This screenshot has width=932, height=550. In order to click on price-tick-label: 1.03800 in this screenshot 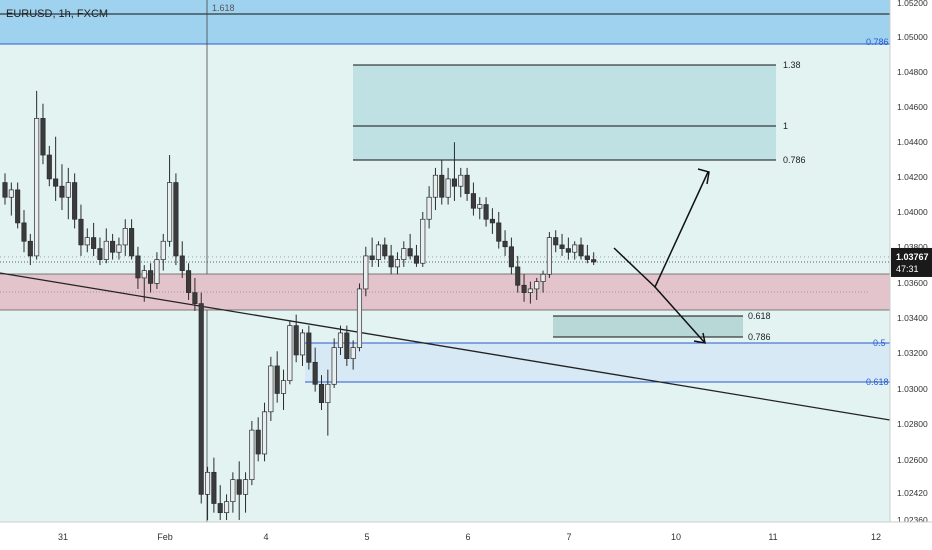, I will do `click(912, 247)`.